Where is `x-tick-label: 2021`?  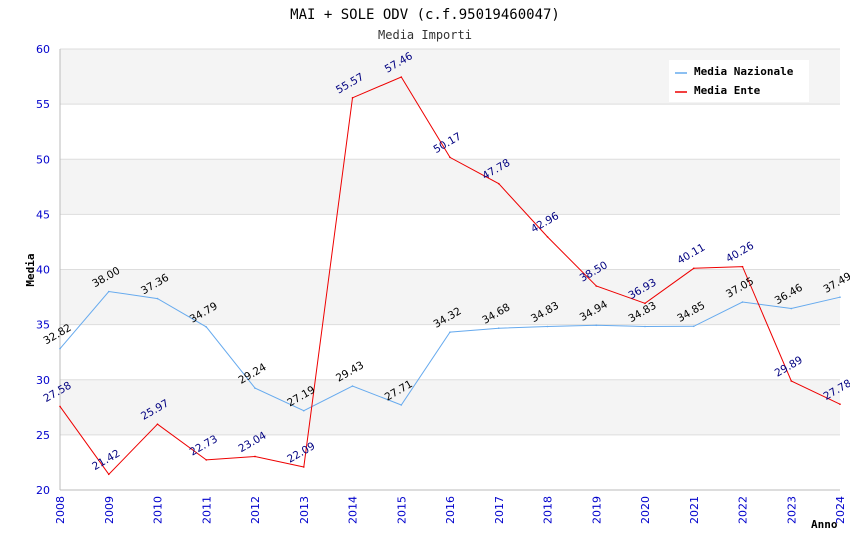
x-tick-label: 2021 is located at coordinates (694, 510).